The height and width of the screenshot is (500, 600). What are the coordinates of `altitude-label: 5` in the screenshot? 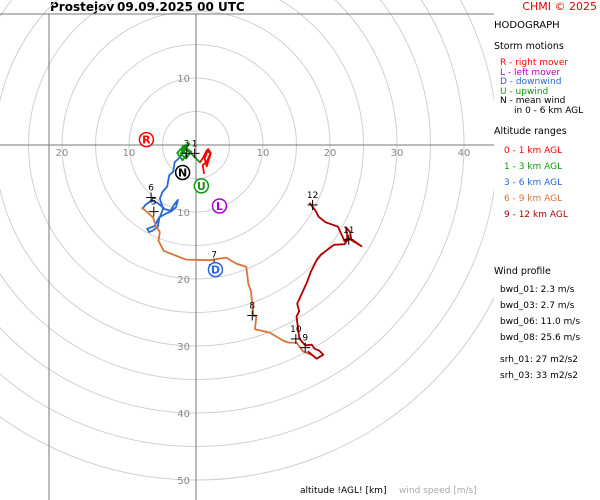 It's located at (154, 203).